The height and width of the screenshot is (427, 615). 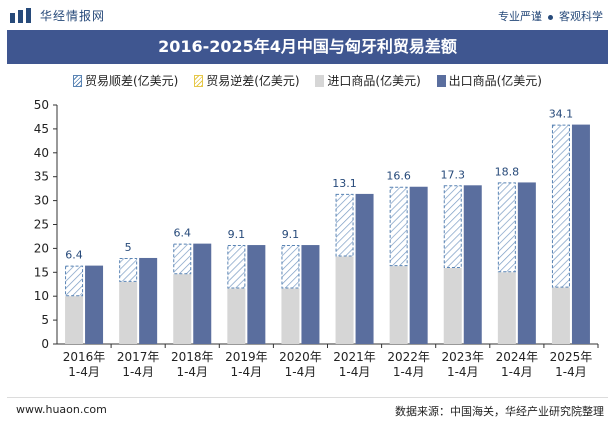 What do you see at coordinates (517, 364) in the screenshot?
I see `x-category-label: 2024年 1-4月` at bounding box center [517, 364].